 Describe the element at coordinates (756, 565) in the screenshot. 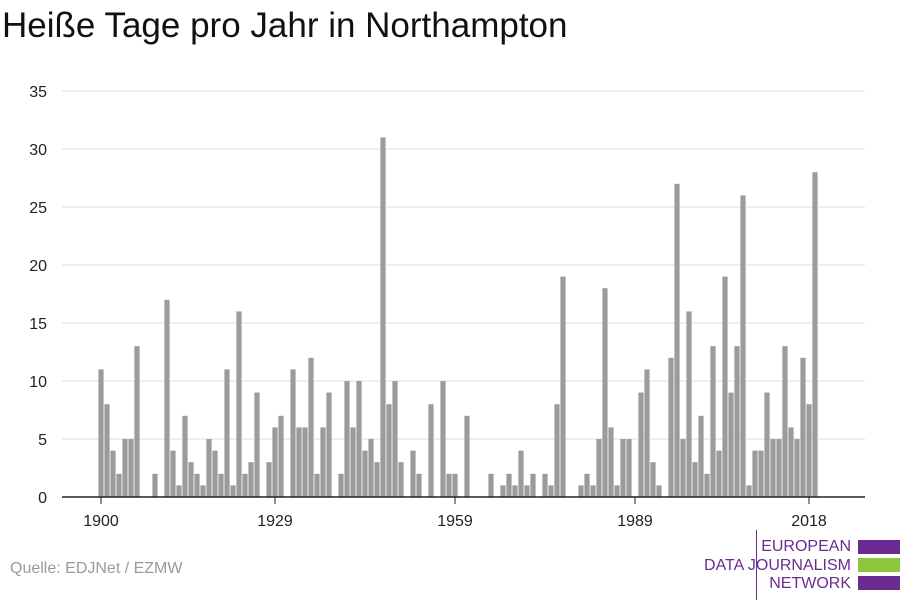

I see `logo-divider` at that location.